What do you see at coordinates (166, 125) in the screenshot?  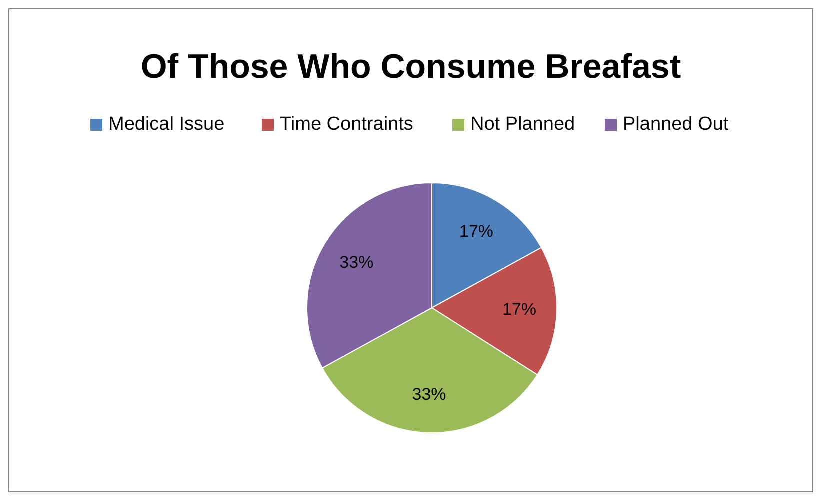 I see `legend-label: Medical Issue` at bounding box center [166, 125].